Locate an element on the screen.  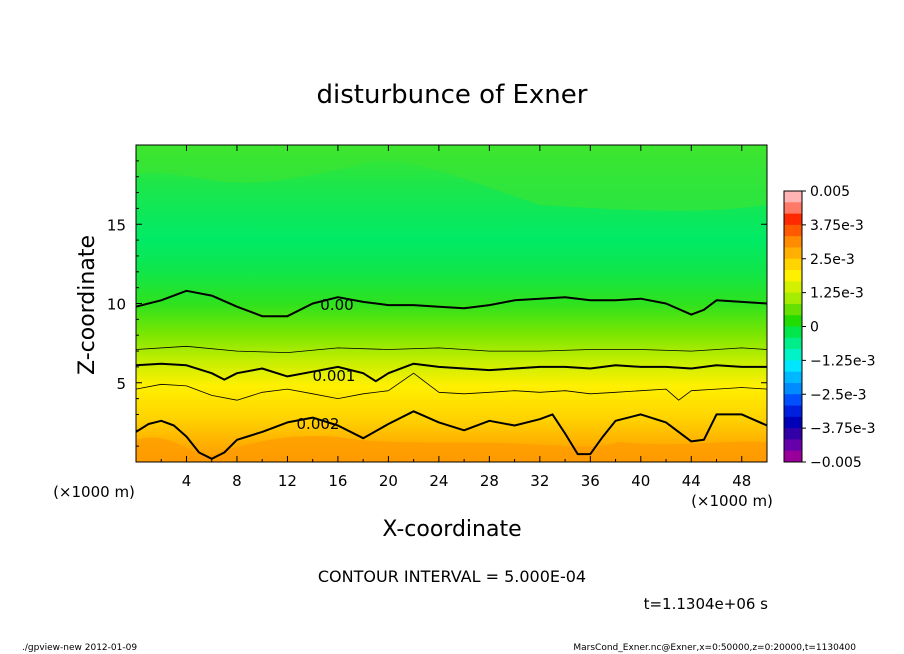
y-unit-label: (×1000 m) is located at coordinates (94, 492).